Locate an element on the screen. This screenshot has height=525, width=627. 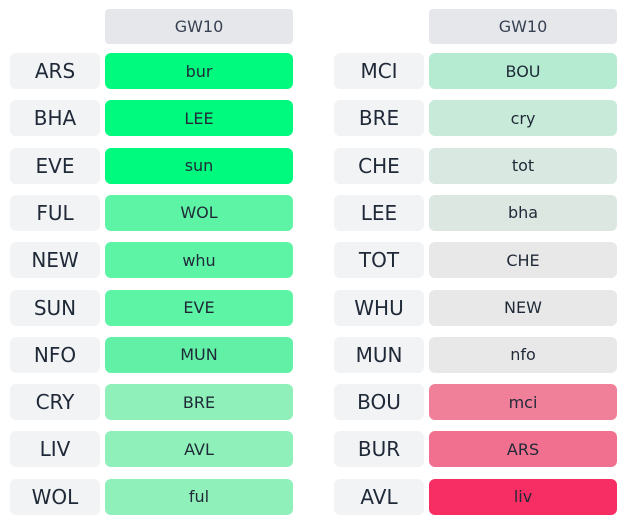
fixture: LEE is located at coordinates (199, 118).